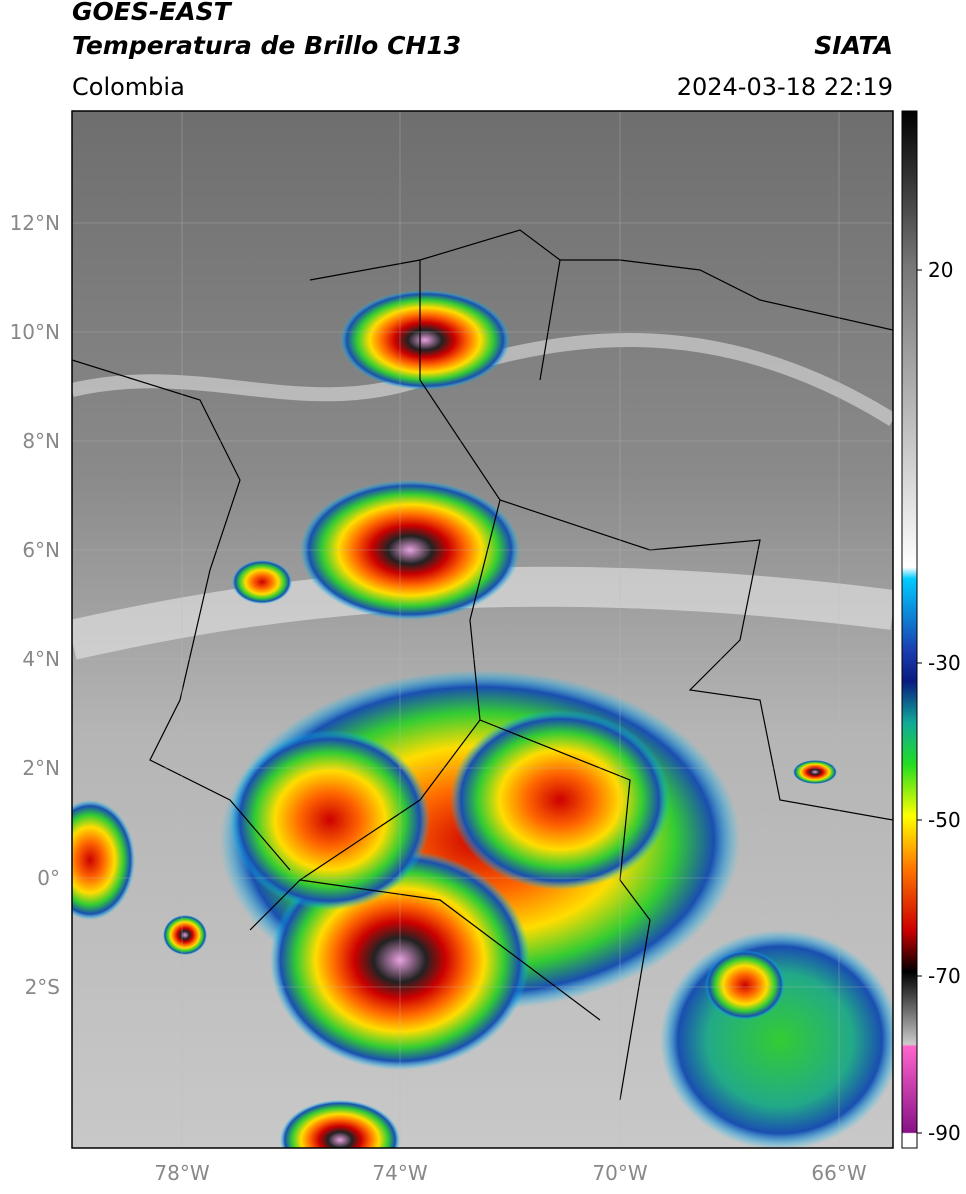 The height and width of the screenshot is (1194, 966). What do you see at coordinates (940, 270) in the screenshot?
I see `colorbar-tick: 20` at bounding box center [940, 270].